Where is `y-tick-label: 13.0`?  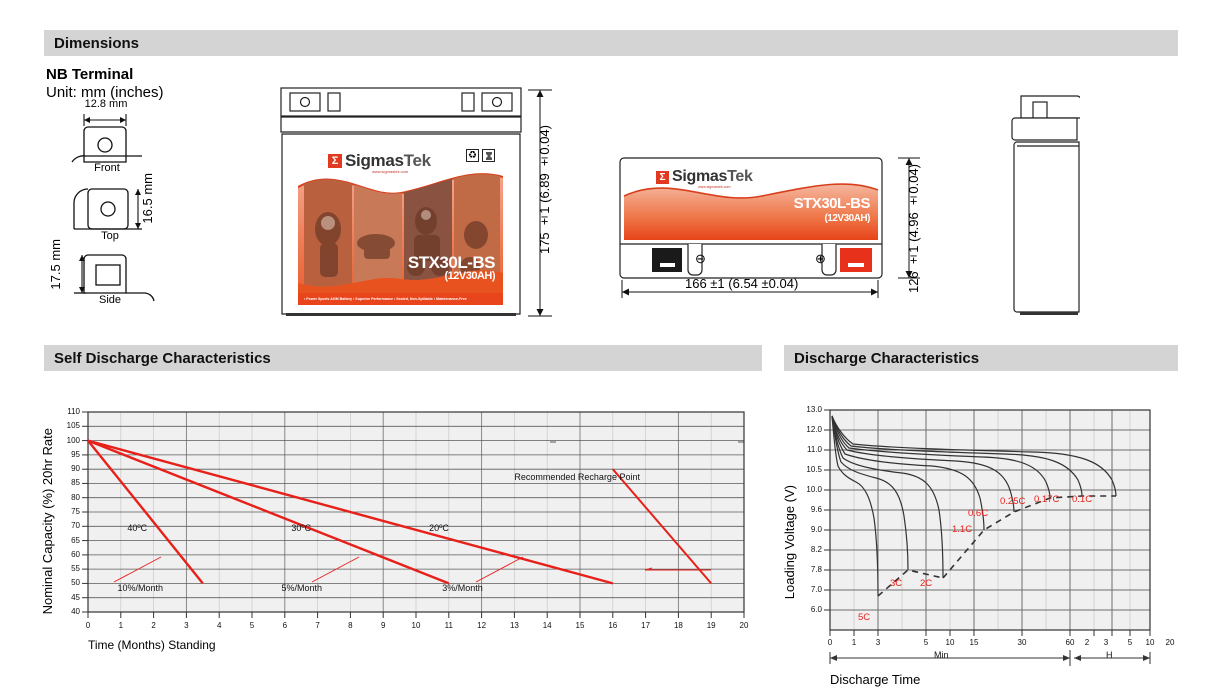 y-tick-label: 13.0 is located at coordinates (814, 409).